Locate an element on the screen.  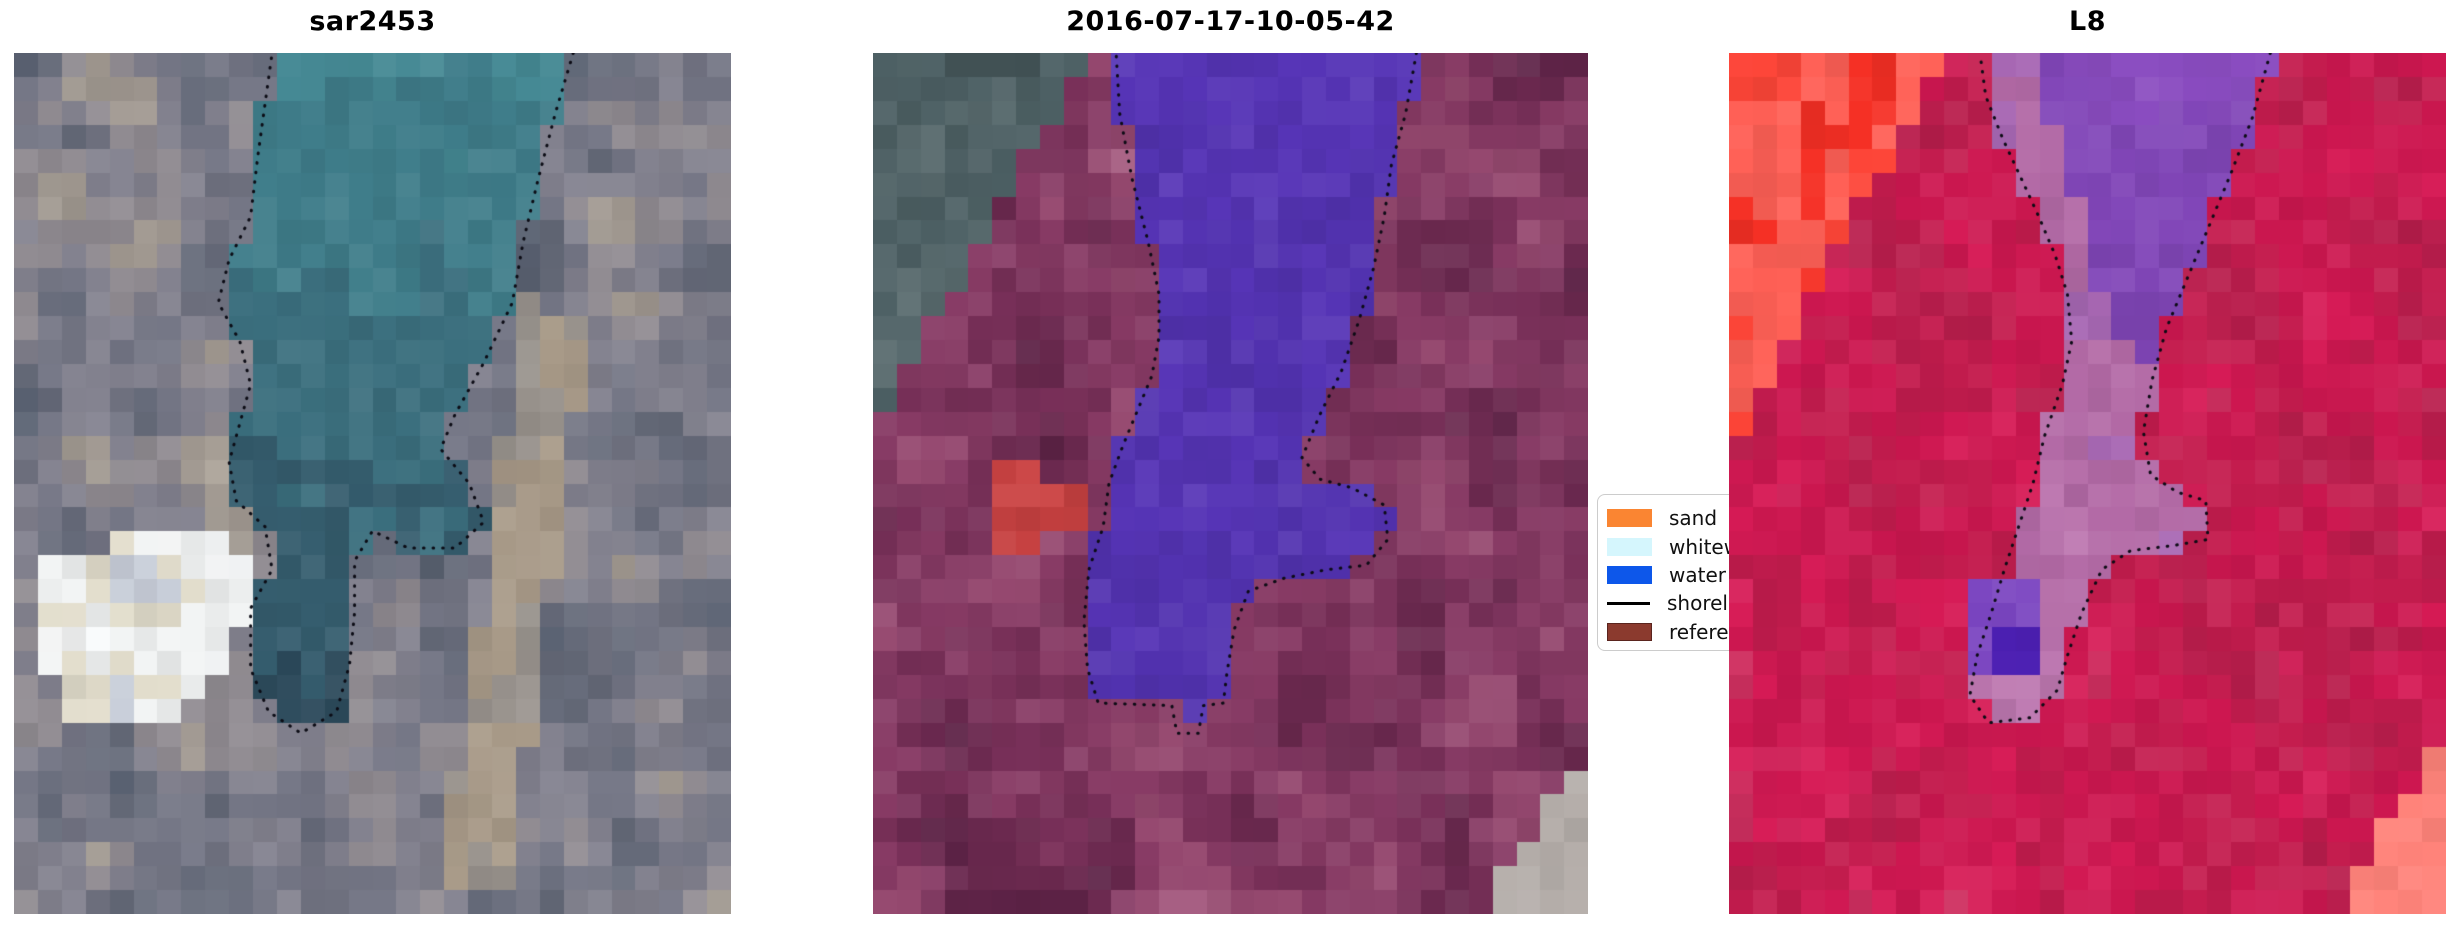
panel-title-date: 2016-07-17-10-05-42 is located at coordinates (1230, 21).